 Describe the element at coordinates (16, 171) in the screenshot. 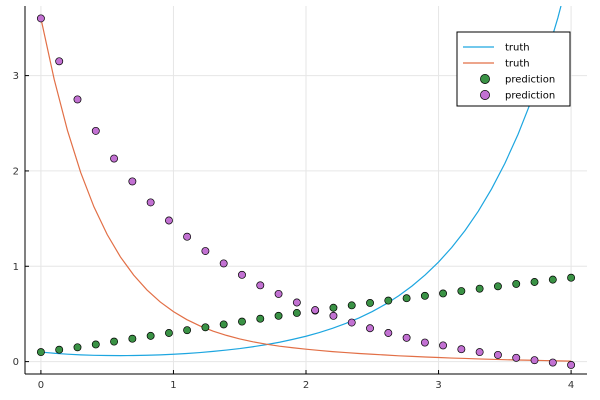

I see `y-tick-label: 2` at that location.